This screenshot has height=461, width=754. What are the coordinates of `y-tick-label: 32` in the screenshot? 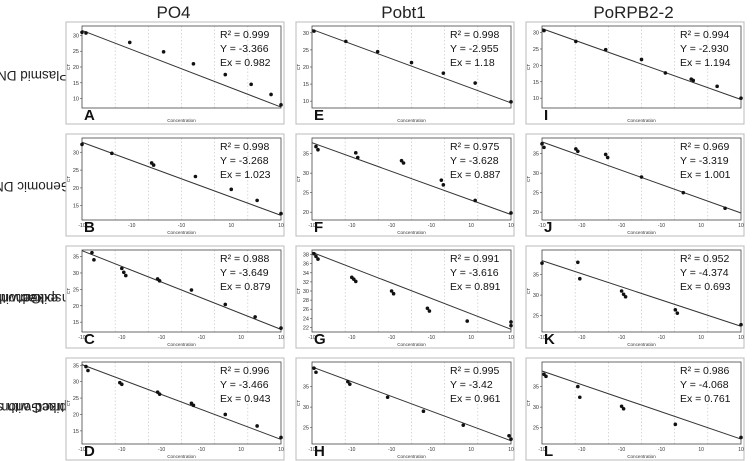 It's located at (306, 283).